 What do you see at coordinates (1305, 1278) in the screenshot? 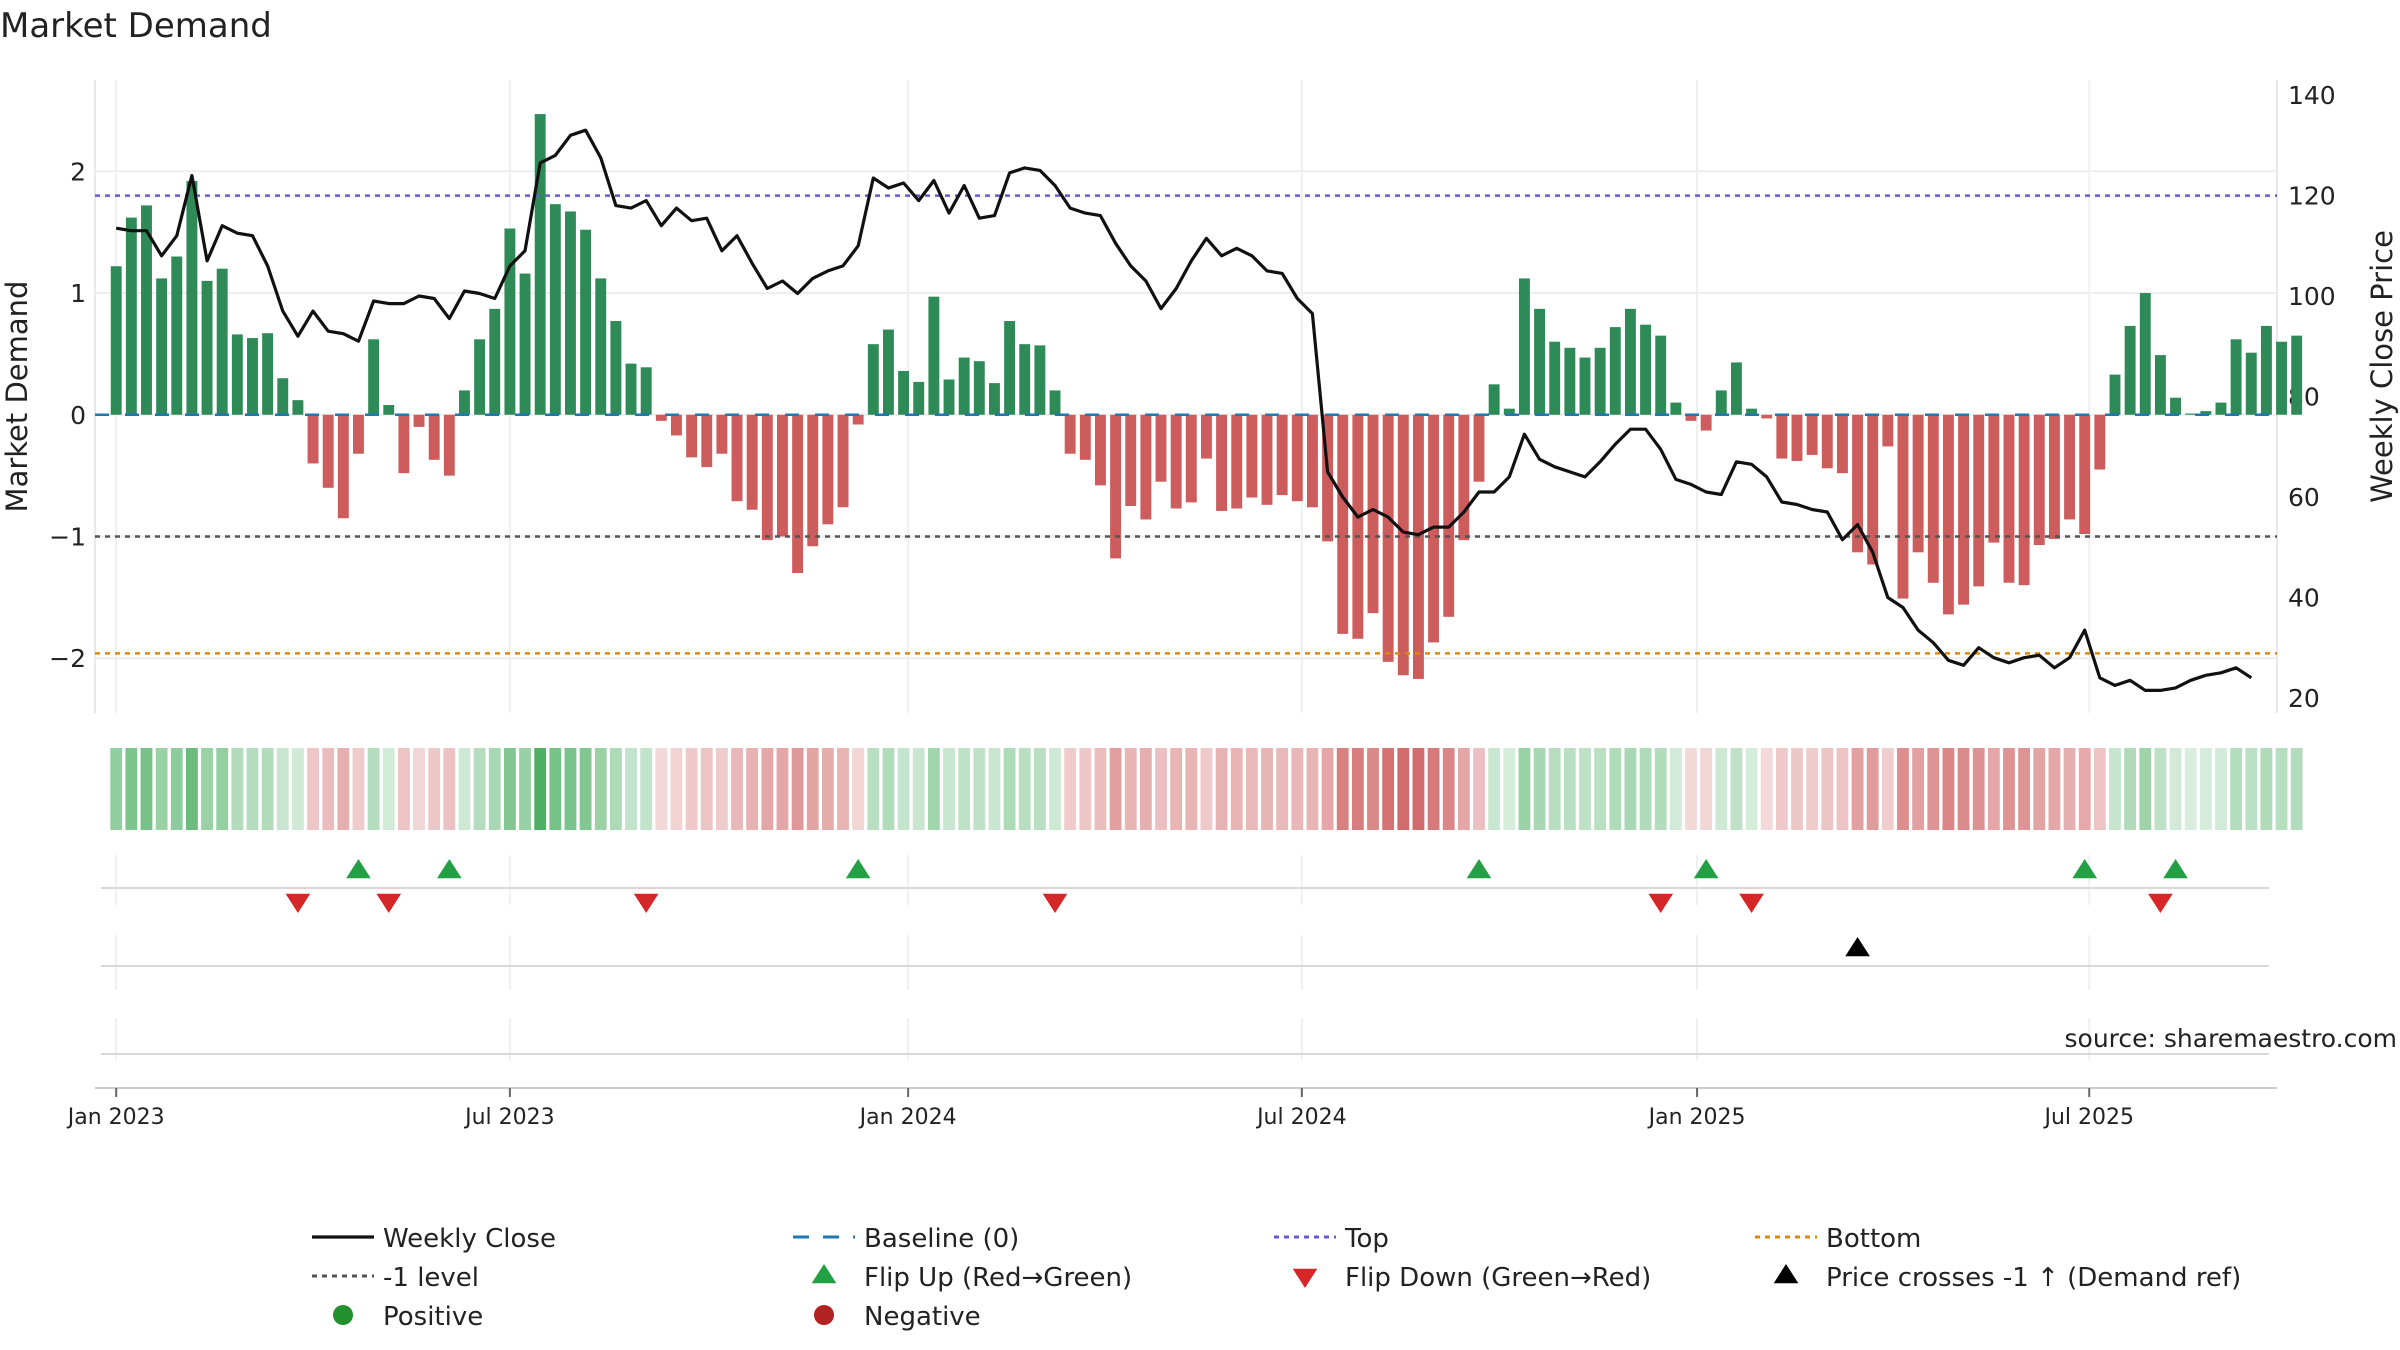
I see `legend-swatch-triangle-down` at bounding box center [1305, 1278].